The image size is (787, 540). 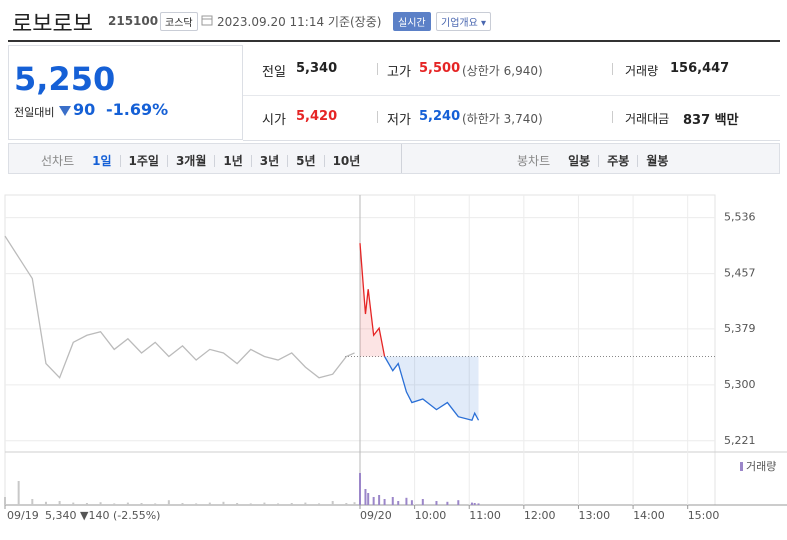 I want to click on candle-tabs: 봉차트 일봉 주봉 월봉, so click(x=596, y=160).